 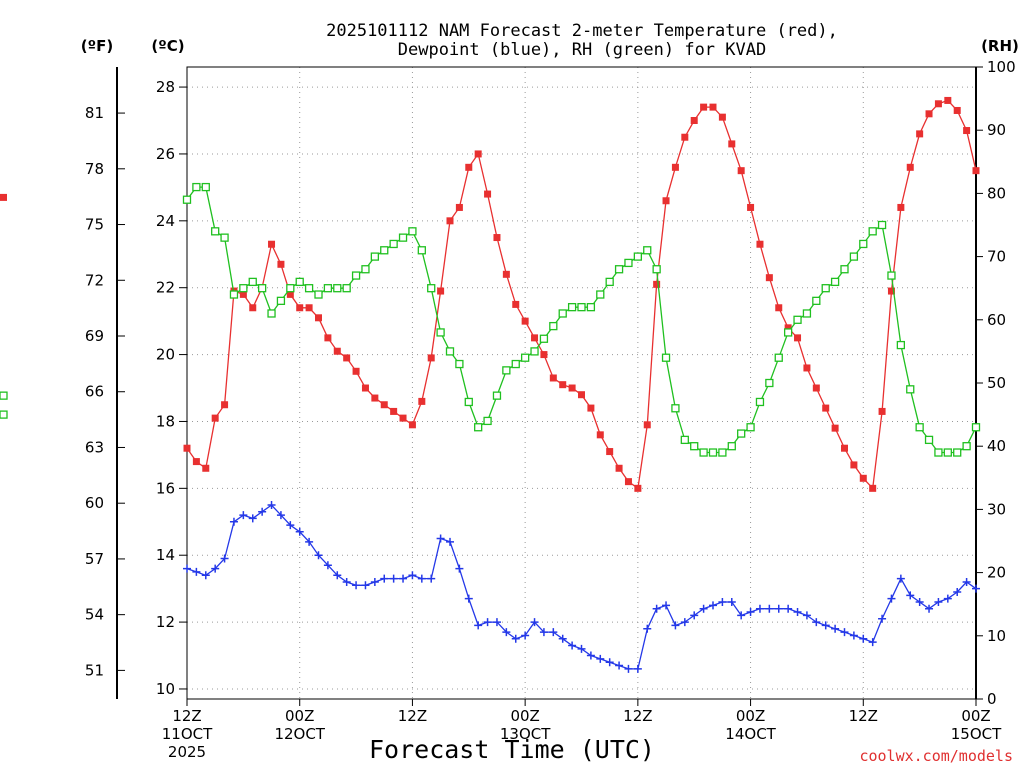 What do you see at coordinates (936, 756) in the screenshot?
I see `credit-link: coolwx.com/models` at bounding box center [936, 756].